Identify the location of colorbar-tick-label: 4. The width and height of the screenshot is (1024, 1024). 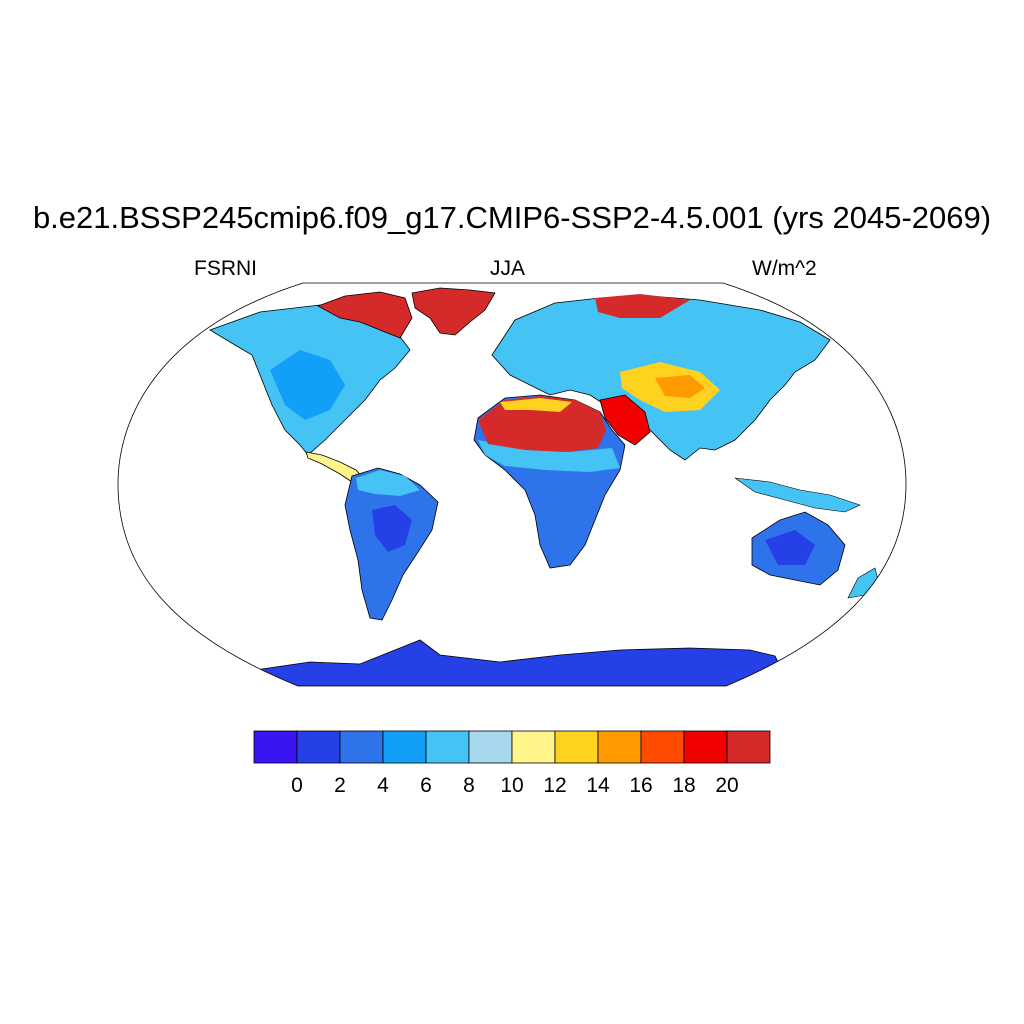
(383, 785).